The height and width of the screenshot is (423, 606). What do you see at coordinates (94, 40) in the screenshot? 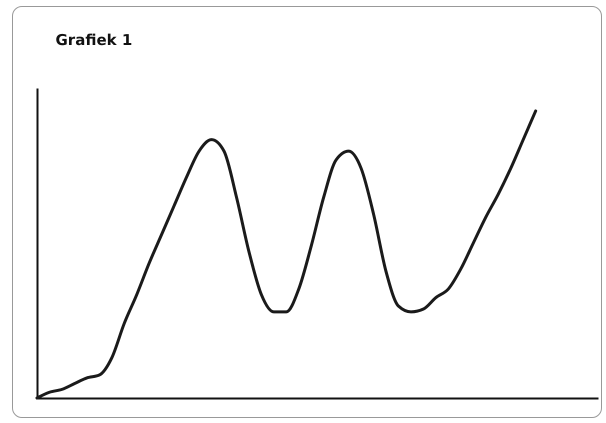
I see `chart-title: Grafiek 1` at bounding box center [94, 40].